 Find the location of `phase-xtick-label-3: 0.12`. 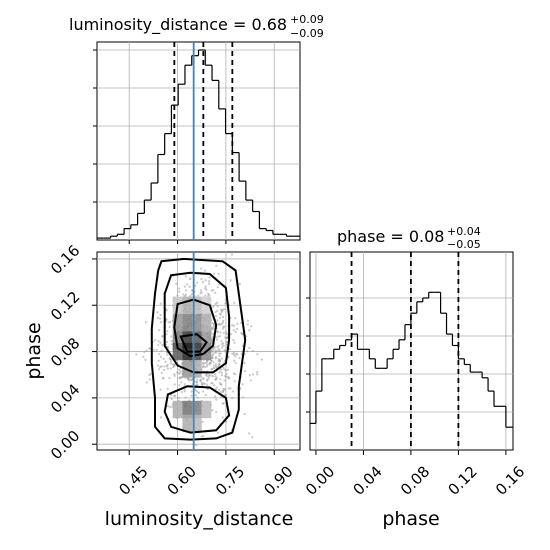

phase-xtick-label-3: 0.12 is located at coordinates (462, 480).